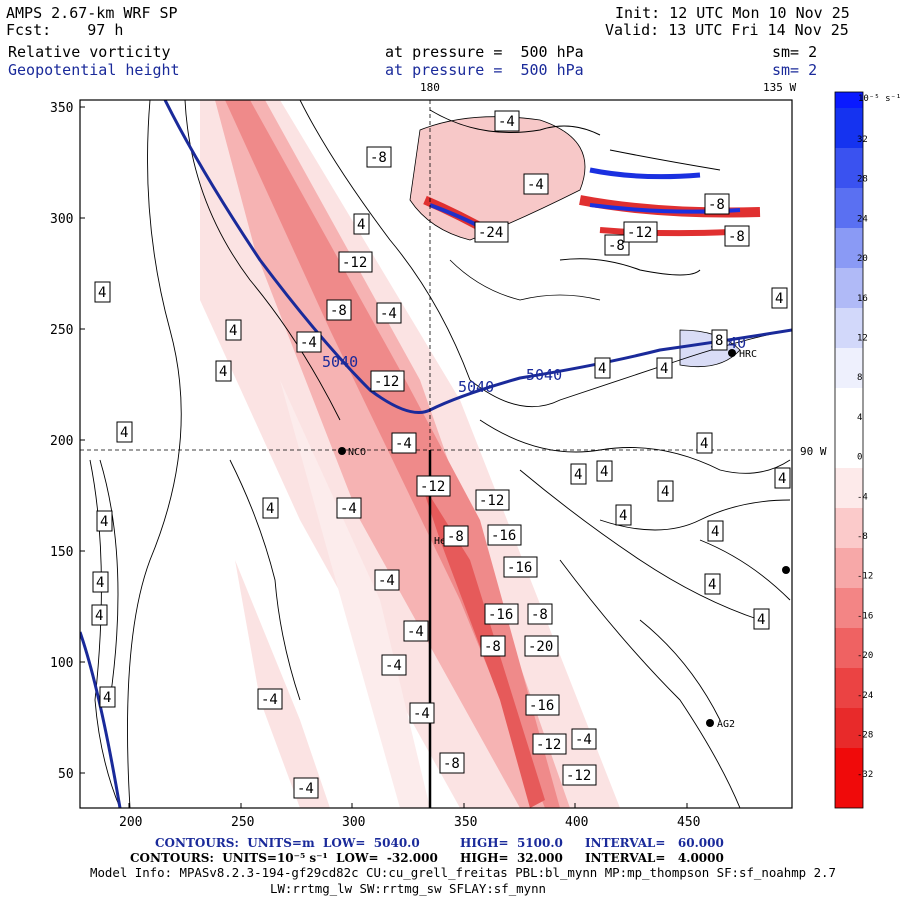  Describe the element at coordinates (490, 233) in the screenshot. I see `contour-label: -24` at that location.